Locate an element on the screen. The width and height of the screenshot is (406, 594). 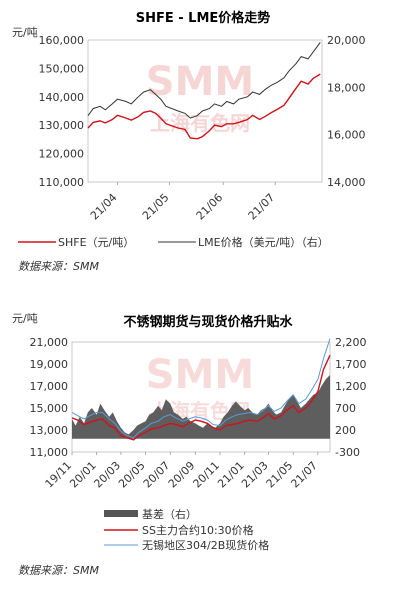
x-tick-label: 21/04 is located at coordinates (104, 207).